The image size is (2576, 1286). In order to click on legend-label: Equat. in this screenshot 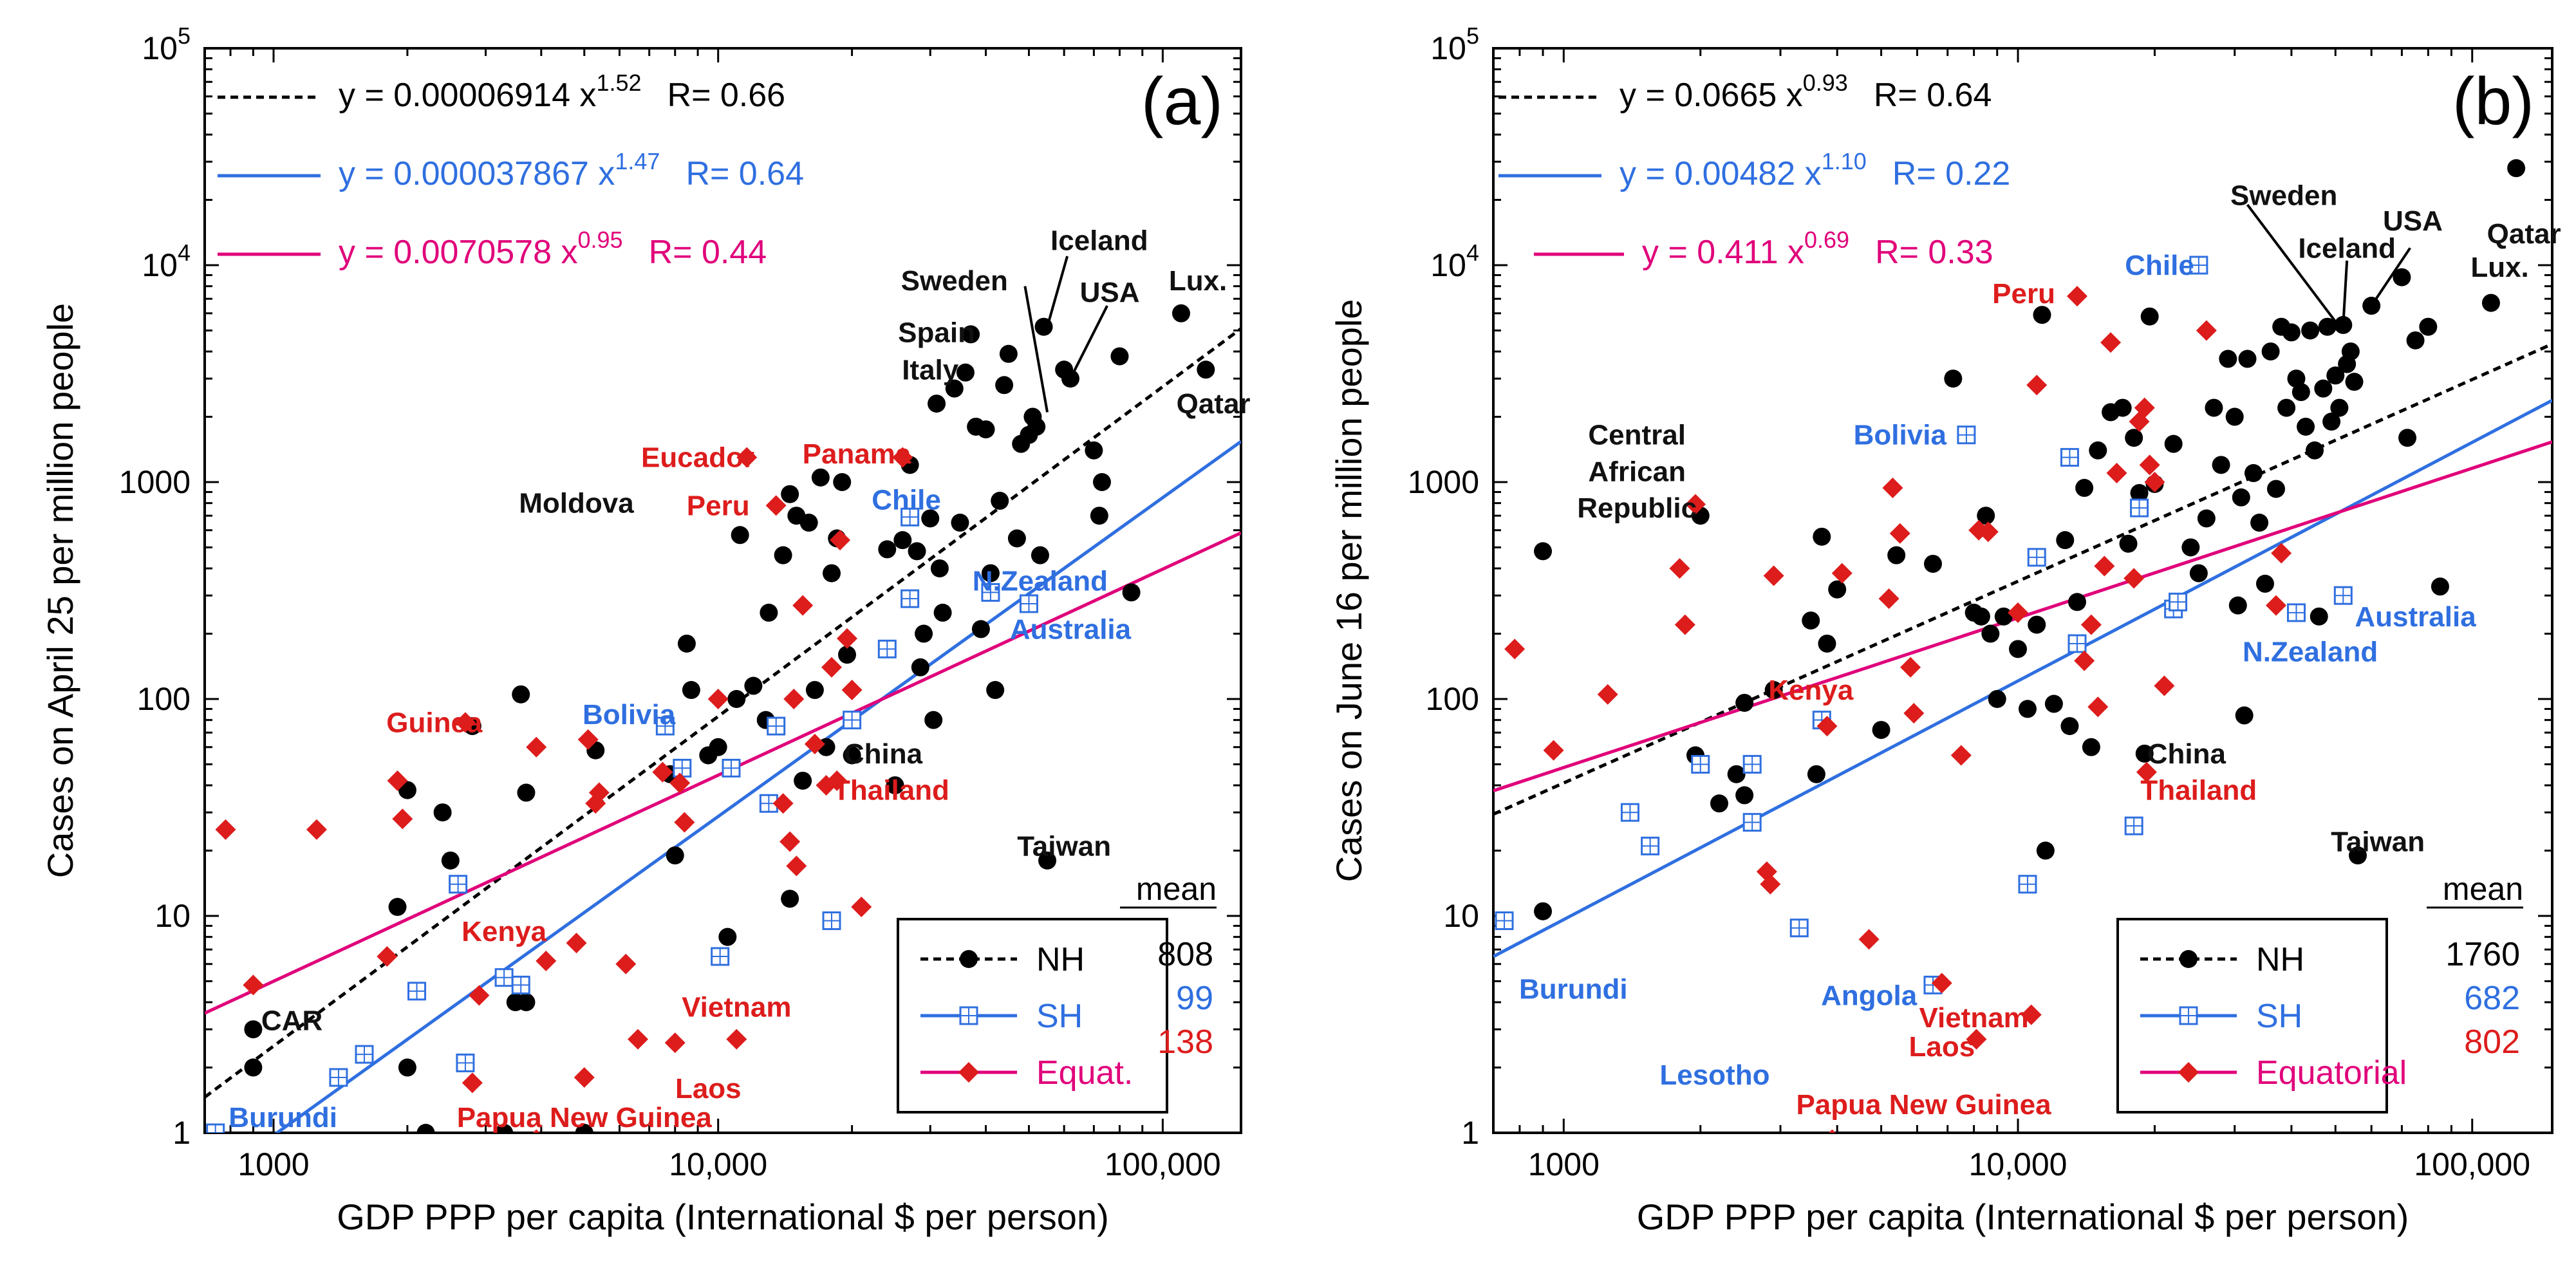, I will do `click(1084, 1073)`.